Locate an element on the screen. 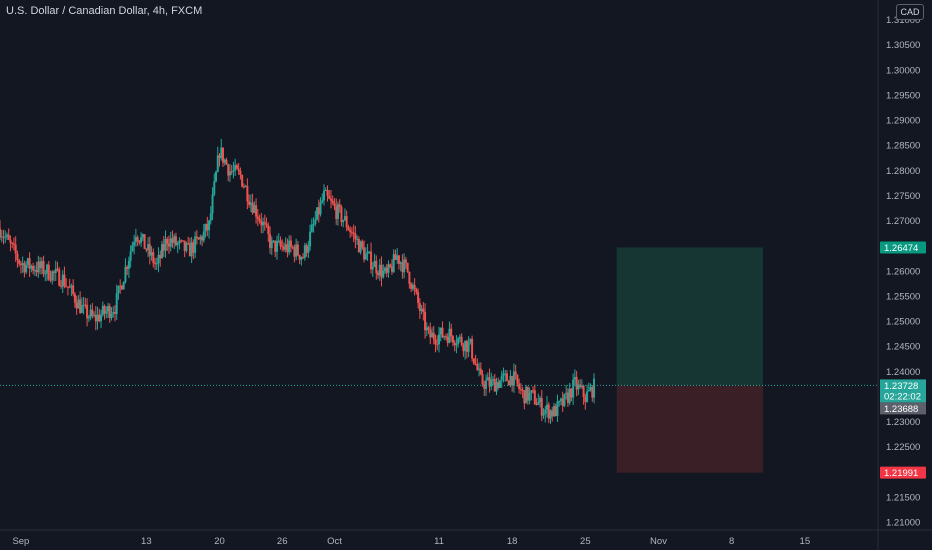  current-price-label: 1.23728 is located at coordinates (901, 386).